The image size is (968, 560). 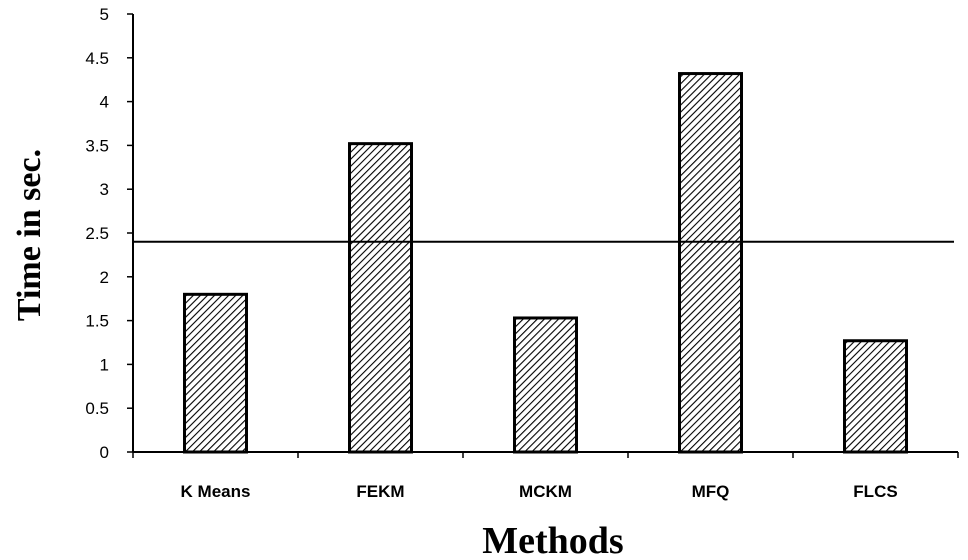 What do you see at coordinates (711, 491) in the screenshot?
I see `x-tick-label: MFQ` at bounding box center [711, 491].